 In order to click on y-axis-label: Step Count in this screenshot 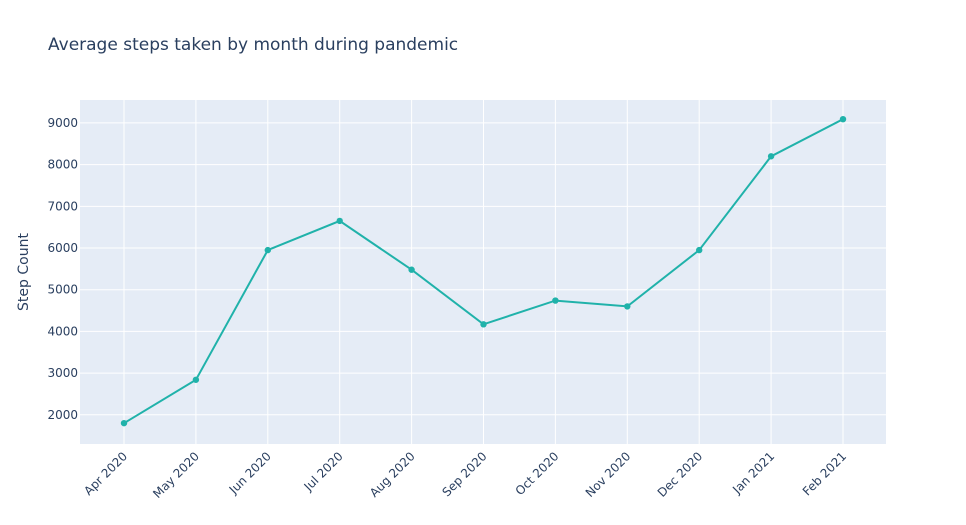, I will do `click(24, 272)`.